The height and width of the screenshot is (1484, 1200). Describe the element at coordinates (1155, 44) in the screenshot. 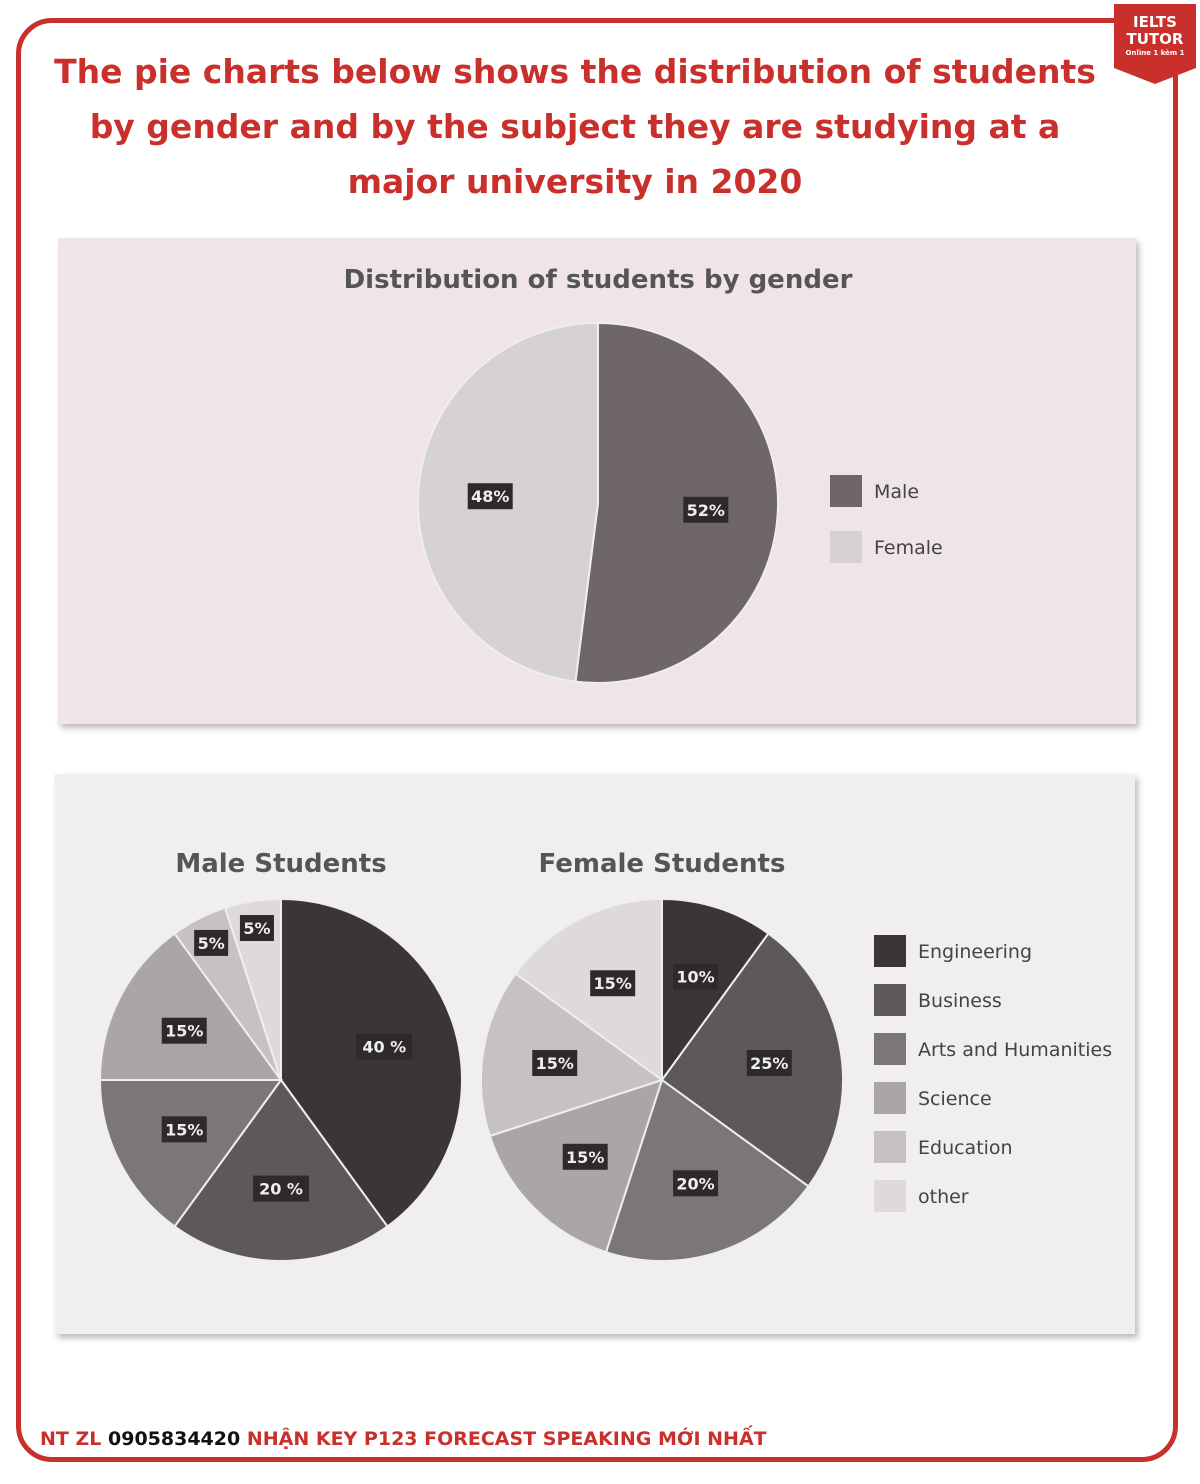

I see `logo: IELTS TUTOR Online 1 kèm 1` at that location.